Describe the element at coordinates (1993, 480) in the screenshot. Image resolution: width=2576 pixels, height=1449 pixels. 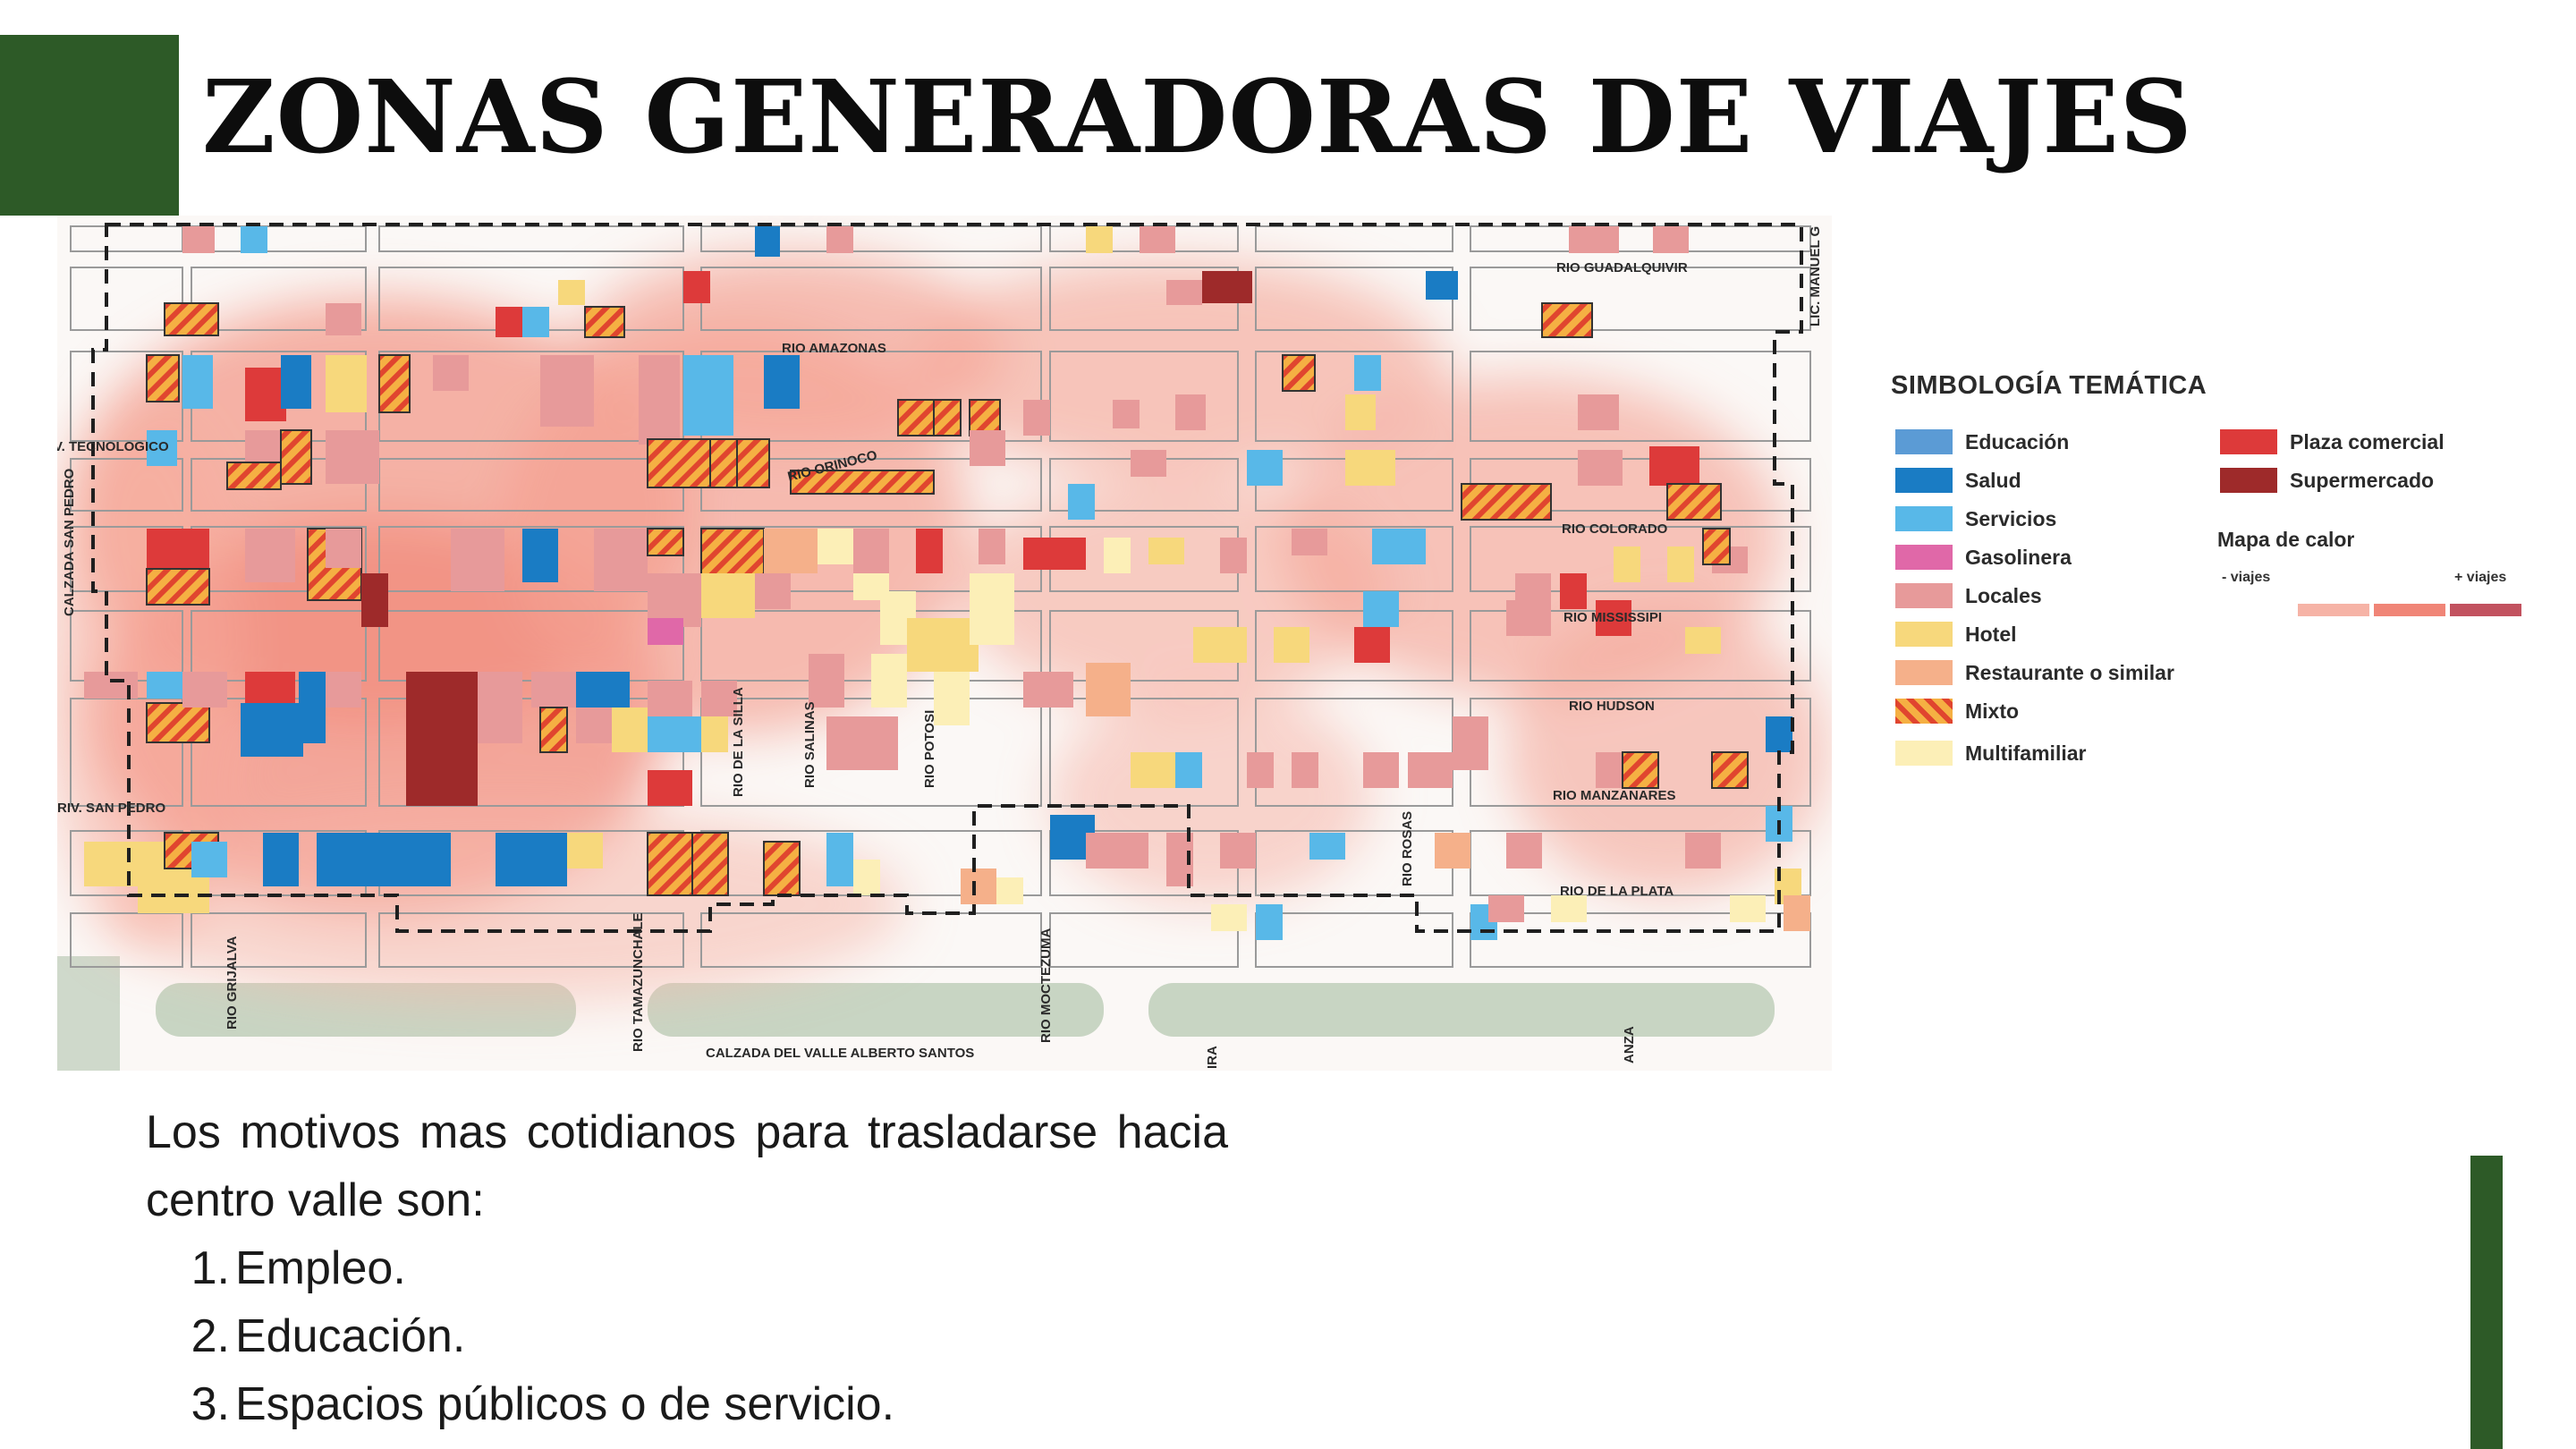
I see `legend-label: Salud` at that location.